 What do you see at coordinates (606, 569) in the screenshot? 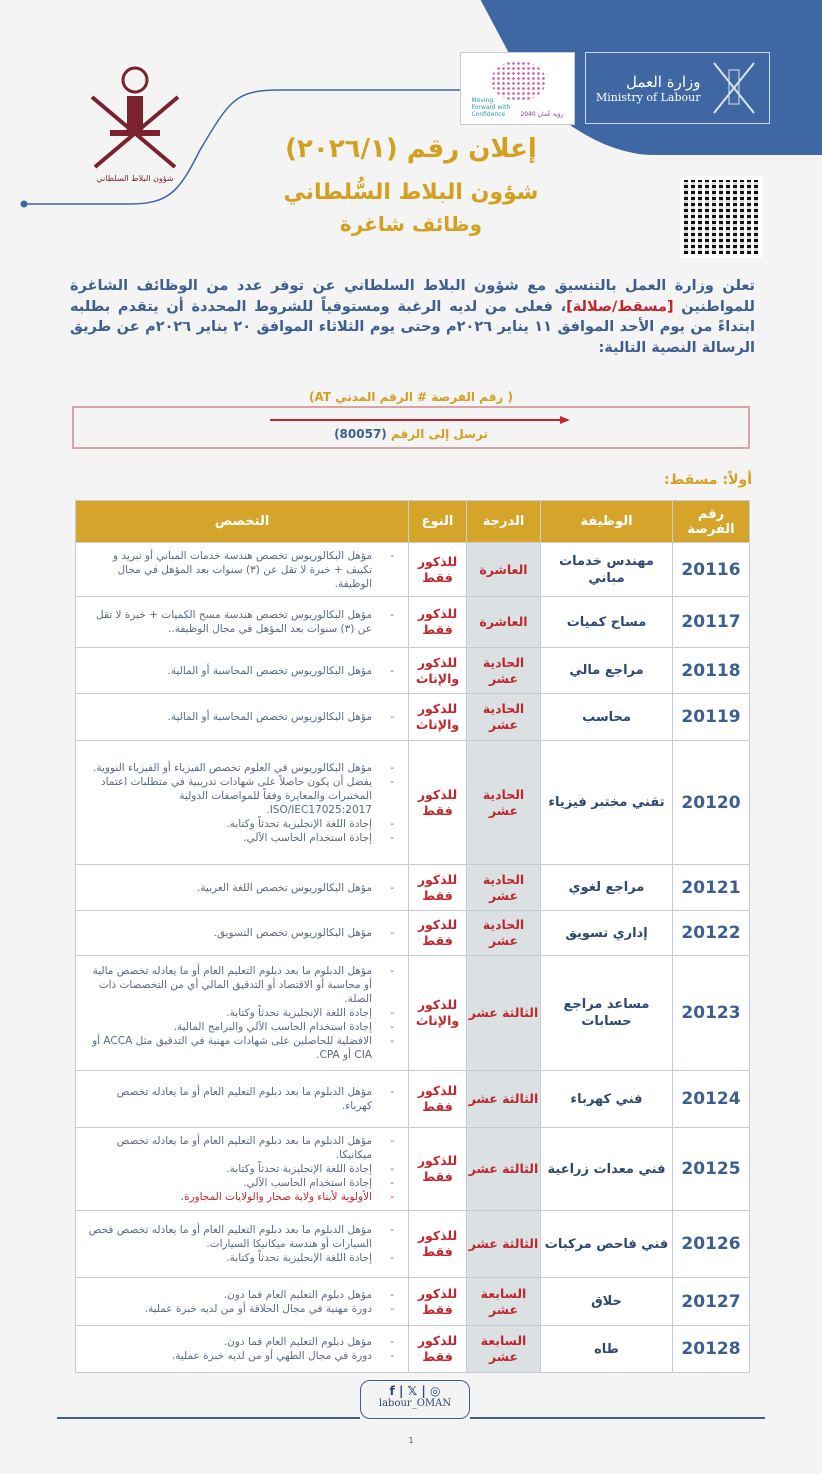
I see `cell-job: مهندس خدمات مباني` at bounding box center [606, 569].